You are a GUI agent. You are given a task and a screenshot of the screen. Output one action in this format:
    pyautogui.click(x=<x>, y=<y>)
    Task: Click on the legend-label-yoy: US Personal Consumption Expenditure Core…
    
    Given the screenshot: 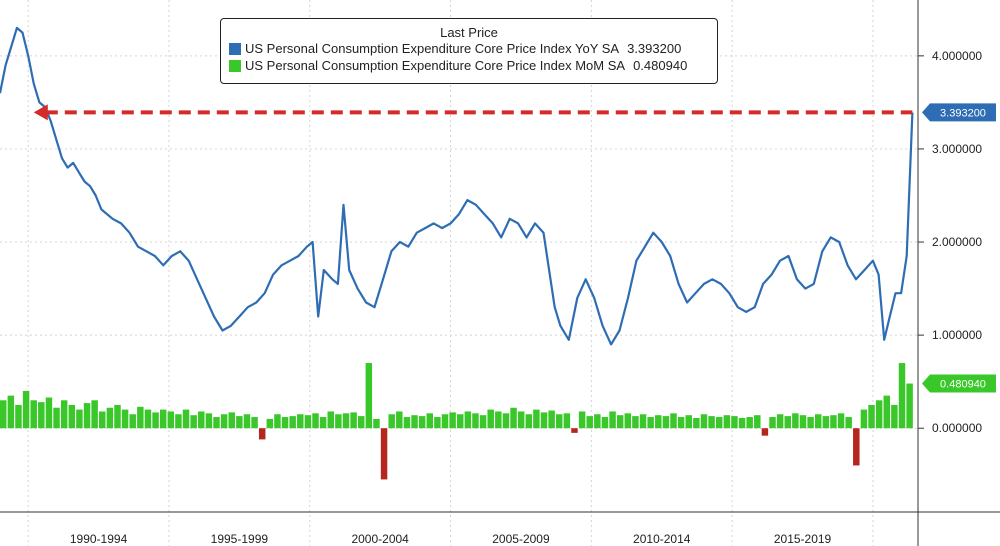 What is the action you would take?
    pyautogui.click(x=432, y=48)
    